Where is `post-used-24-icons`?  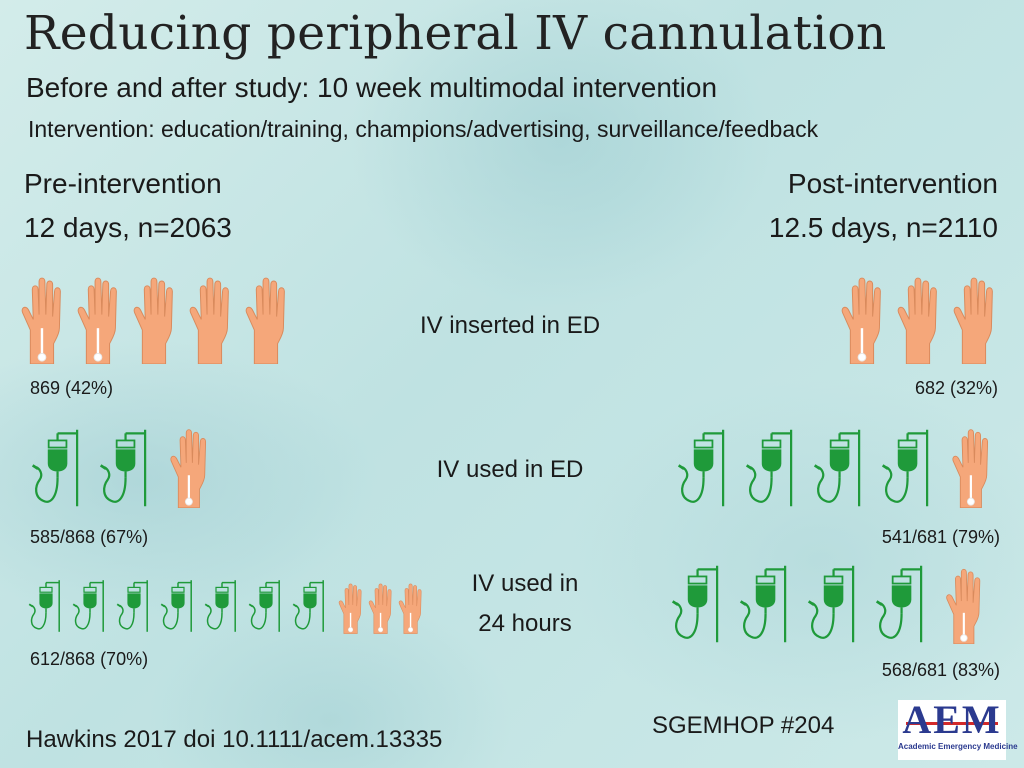 post-used-24-icons is located at coordinates (827, 603).